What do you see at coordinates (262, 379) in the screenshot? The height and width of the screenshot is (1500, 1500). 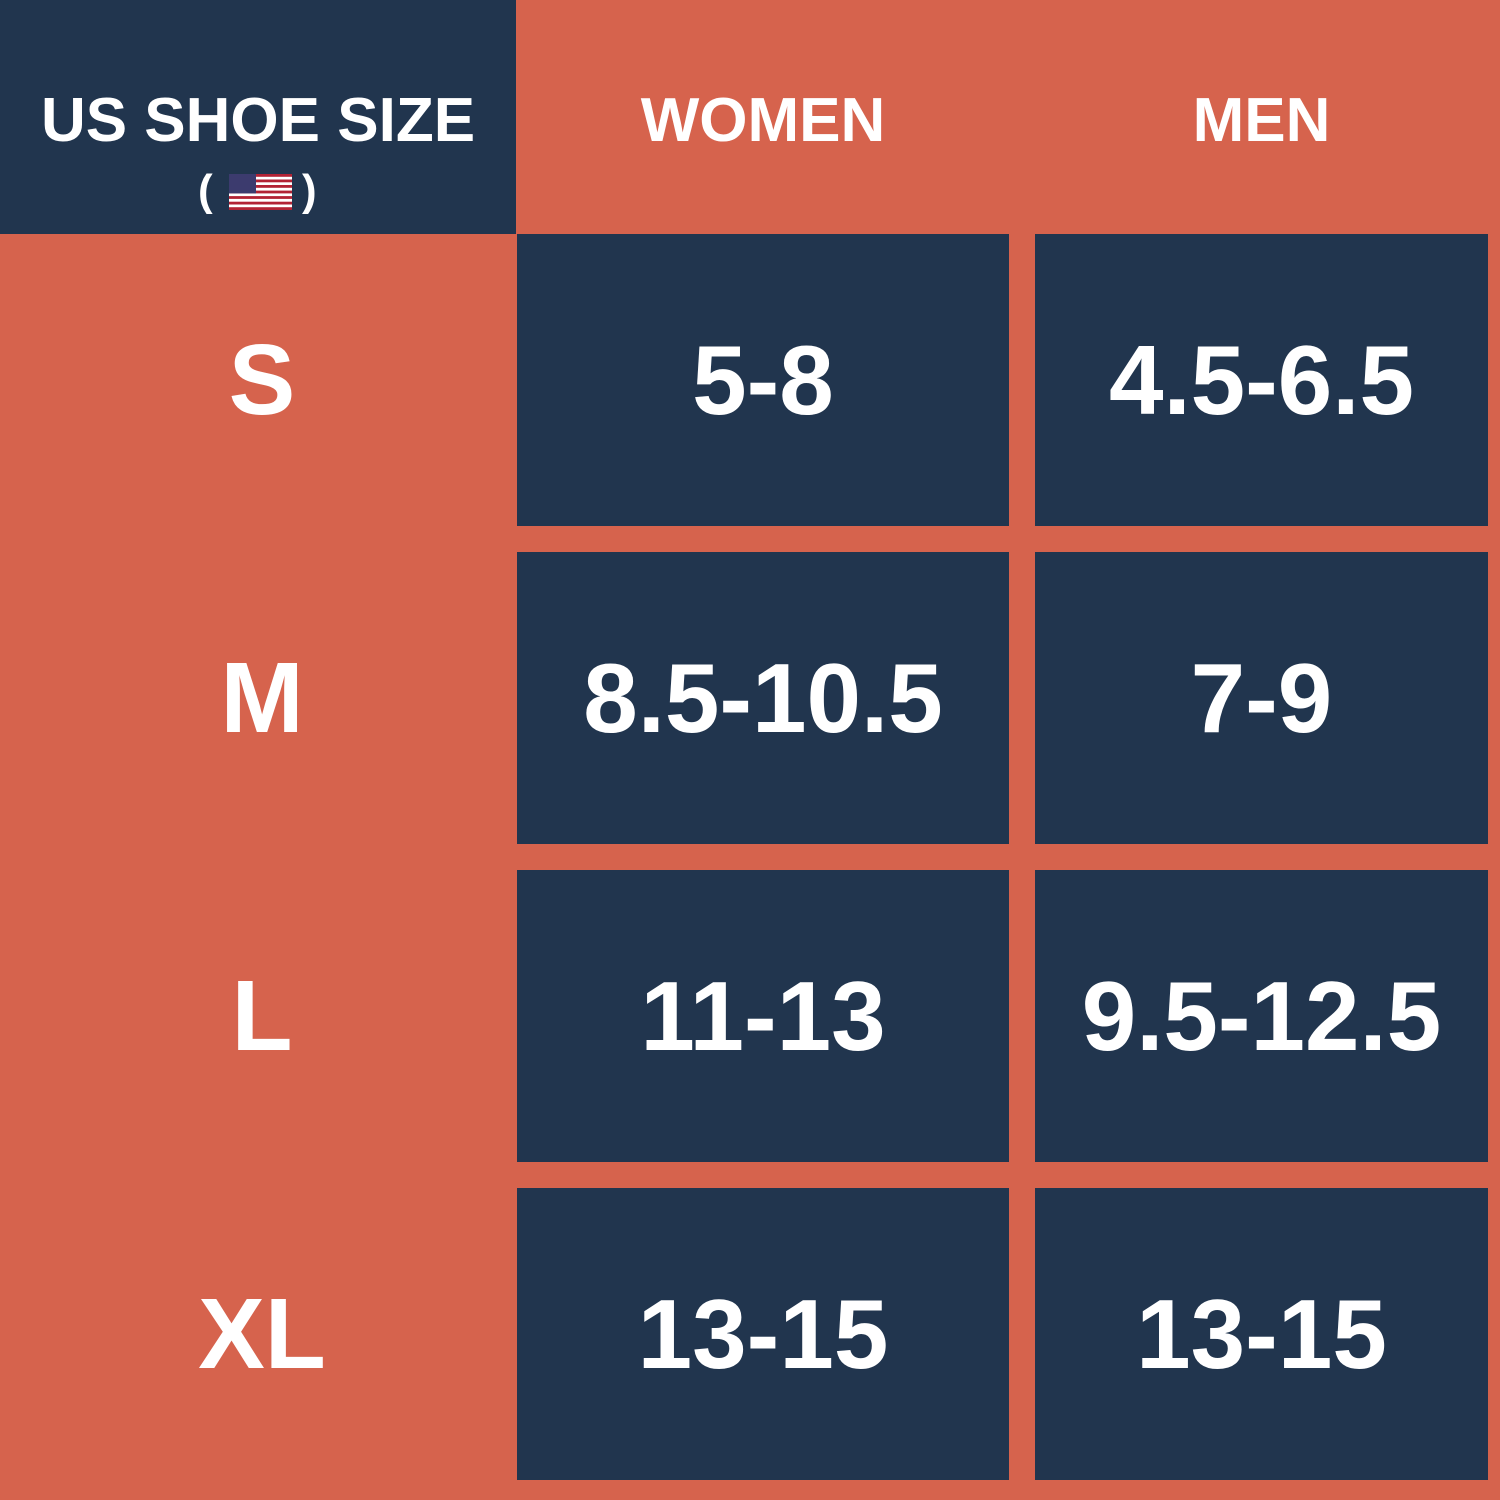 I see `row-label: S` at bounding box center [262, 379].